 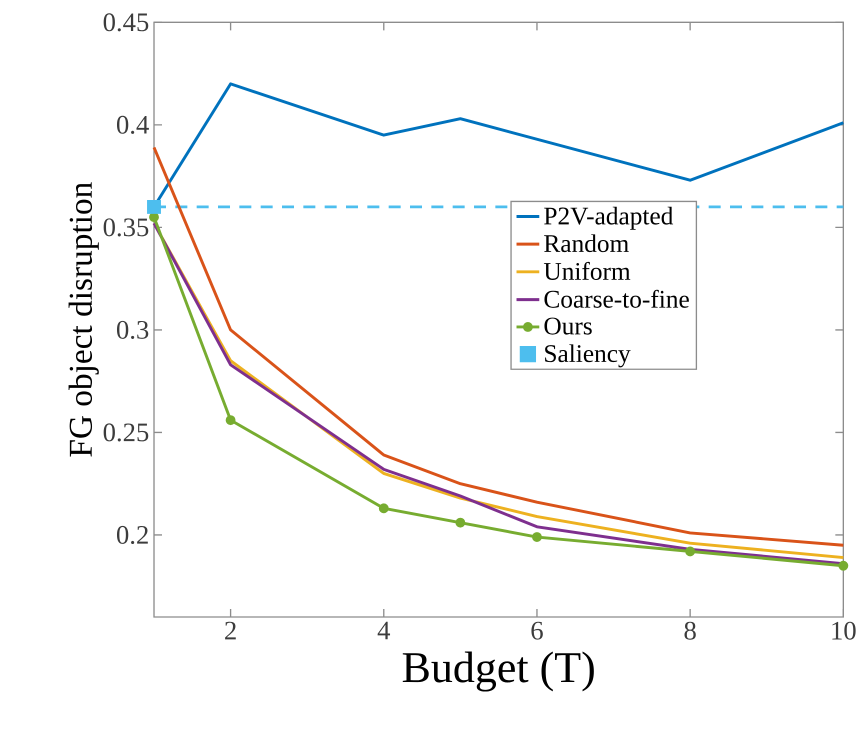 What do you see at coordinates (568, 326) in the screenshot?
I see `legend-label: Ours` at bounding box center [568, 326].